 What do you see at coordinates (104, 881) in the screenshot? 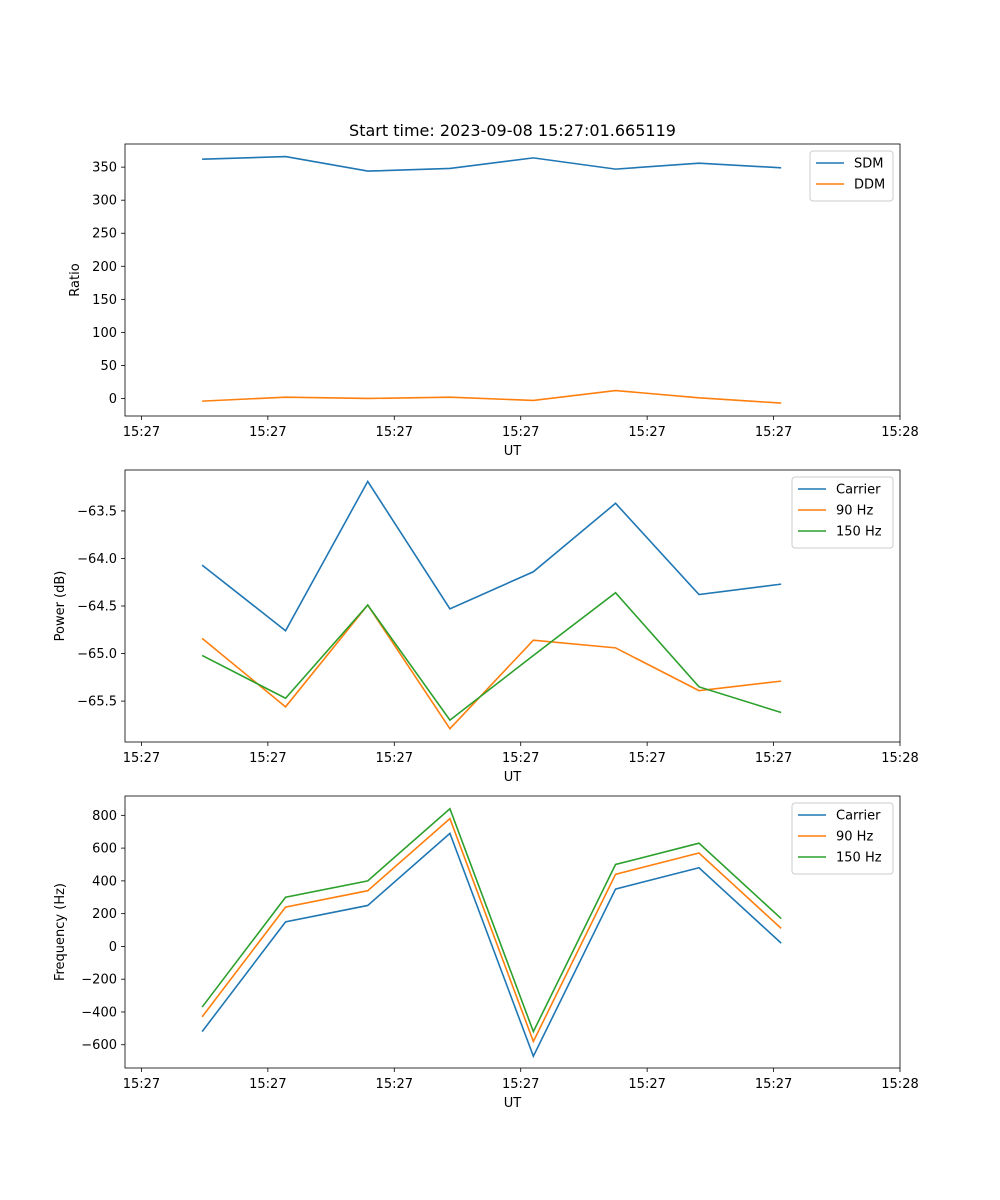
I see `frequency-y-tick-label: 400` at bounding box center [104, 881].